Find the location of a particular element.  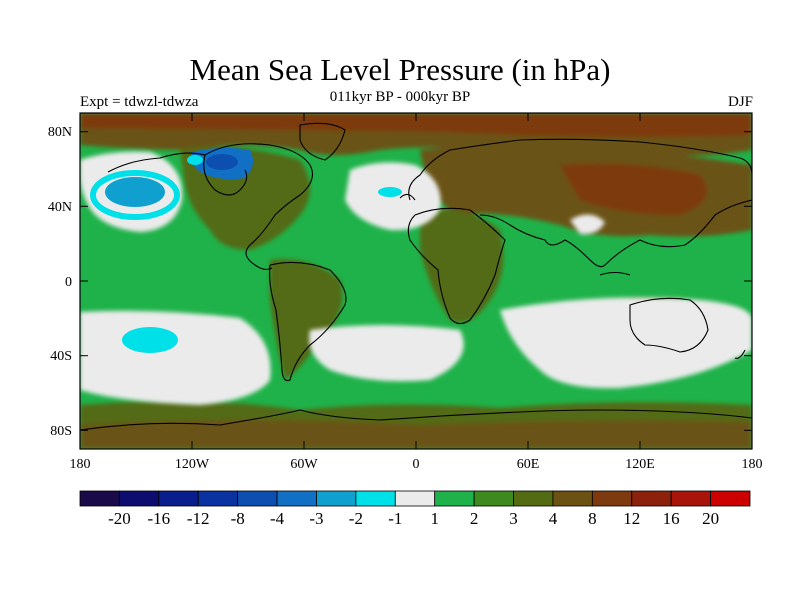

x-tick-label-180w: 180 is located at coordinates (80, 464).